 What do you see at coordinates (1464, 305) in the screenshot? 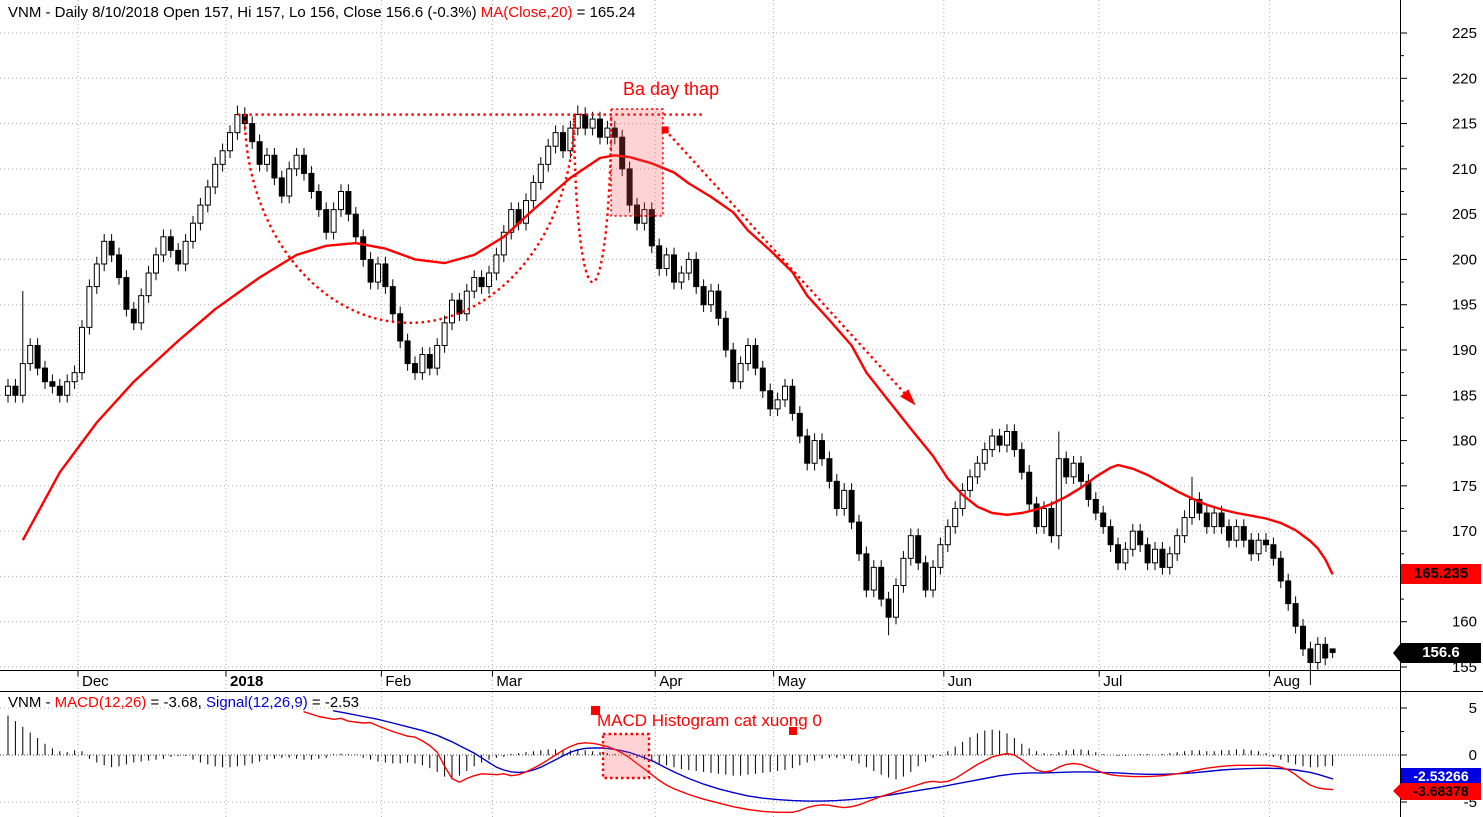
I see `price-axis-label: 195` at bounding box center [1464, 305].